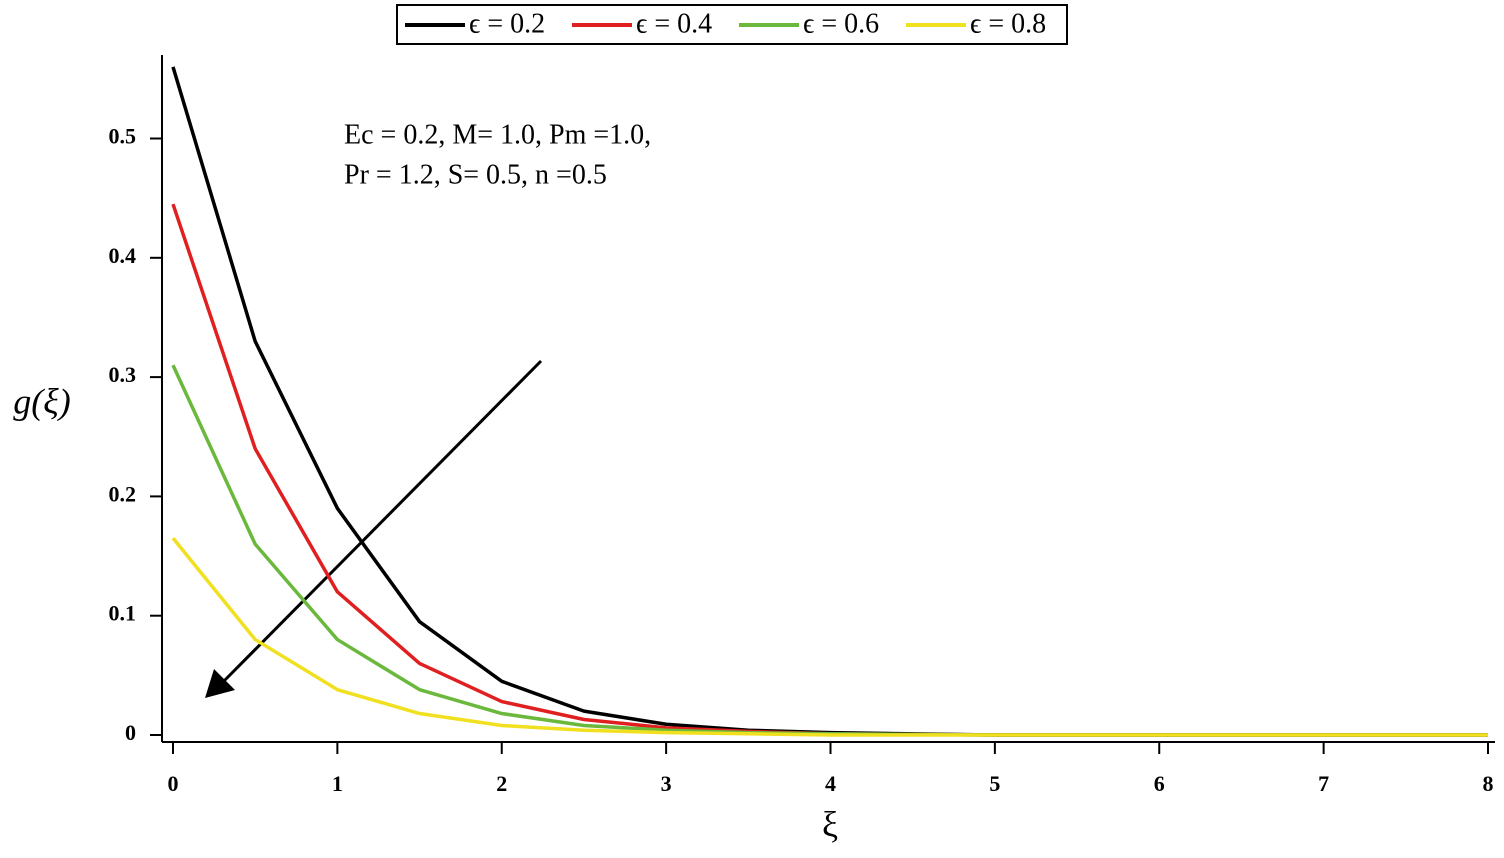  I want to click on arrow-shaft, so click(381, 522).